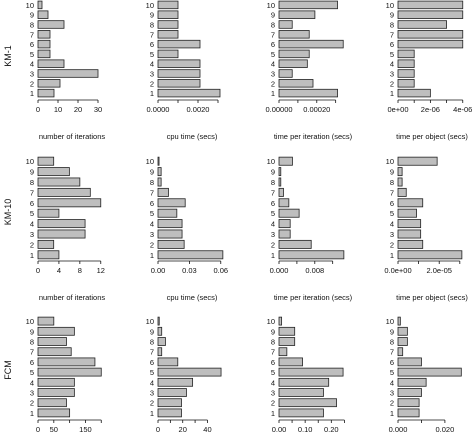 Image resolution: width=474 pixels, height=438 pixels. I want to click on x-tick-label: 0.00020, so click(316, 109).